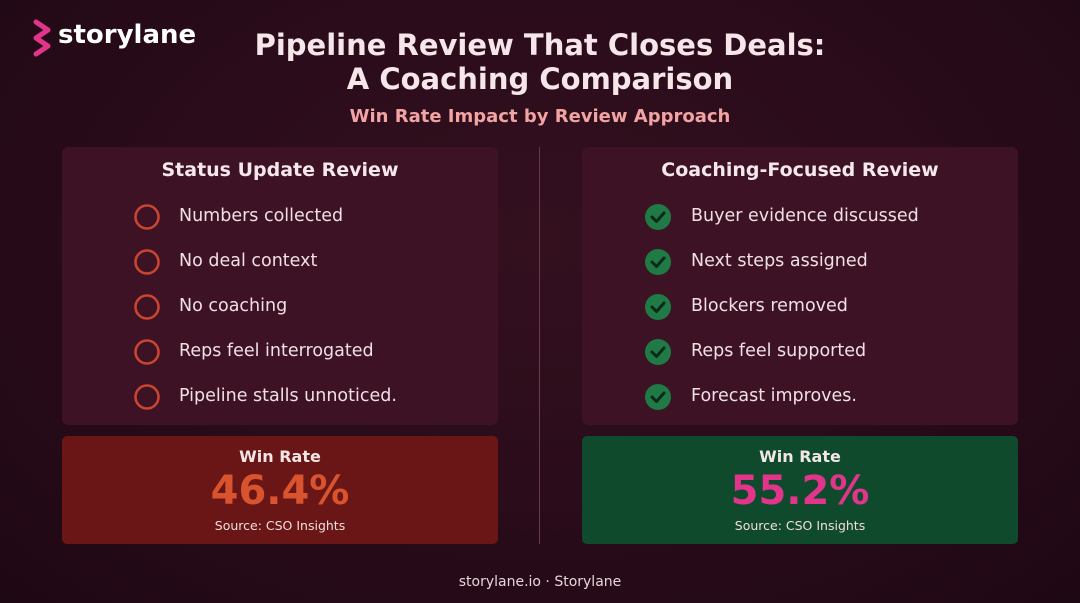 The image size is (1080, 603). Describe the element at coordinates (805, 216) in the screenshot. I see `list-item: Buyer evidence discussed` at that location.